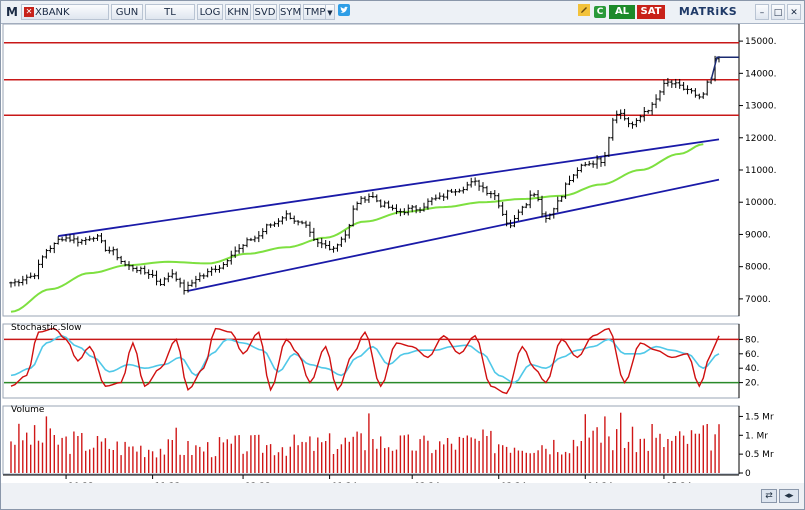 This screenshot has height=510, width=805. I want to click on stochastic-title: Stochastic.Slow, so click(46, 328).